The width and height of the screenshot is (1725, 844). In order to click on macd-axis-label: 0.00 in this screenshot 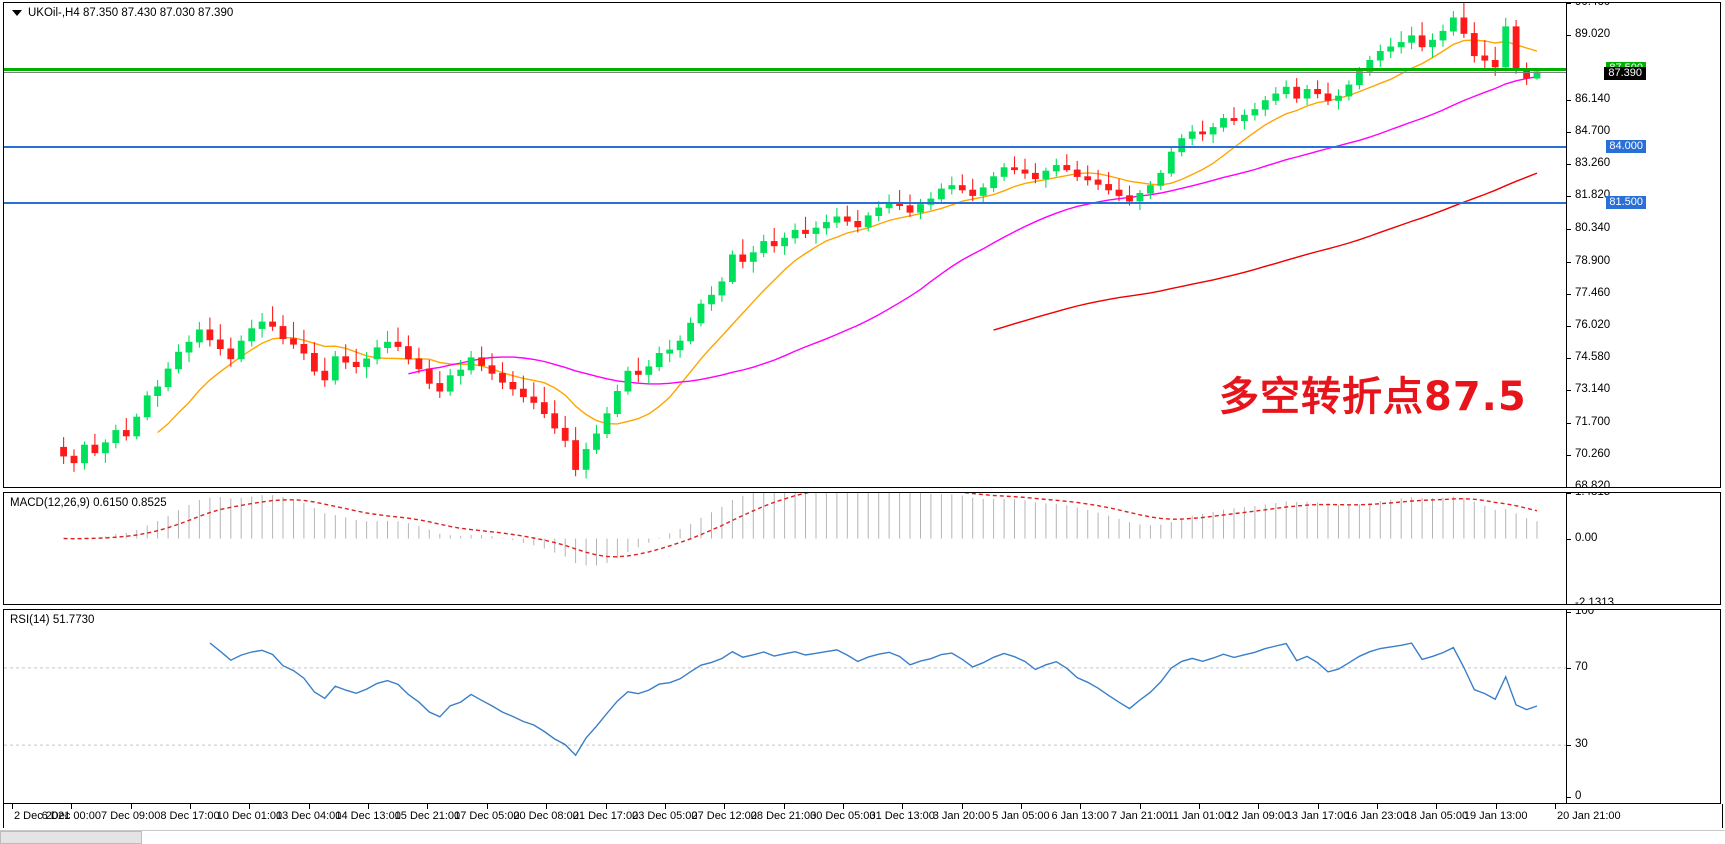, I will do `click(1586, 537)`.